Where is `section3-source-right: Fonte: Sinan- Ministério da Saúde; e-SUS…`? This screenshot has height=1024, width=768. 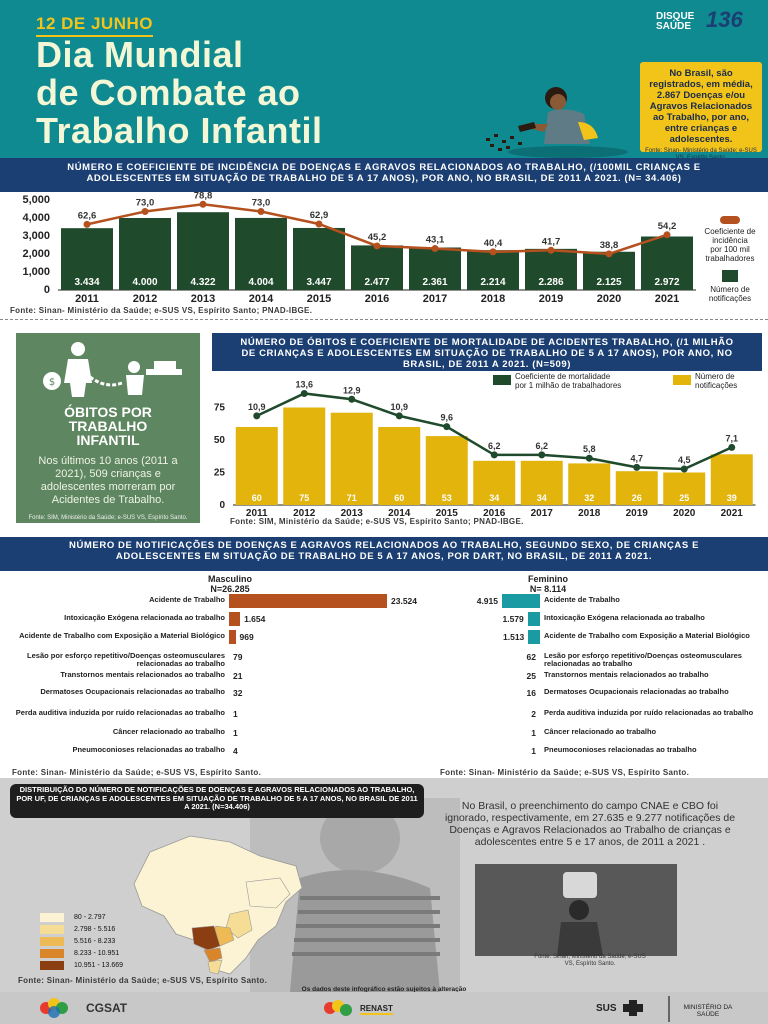 section3-source-right: Fonte: Sinan- Ministério da Saúde; e-SUS… is located at coordinates (565, 772).